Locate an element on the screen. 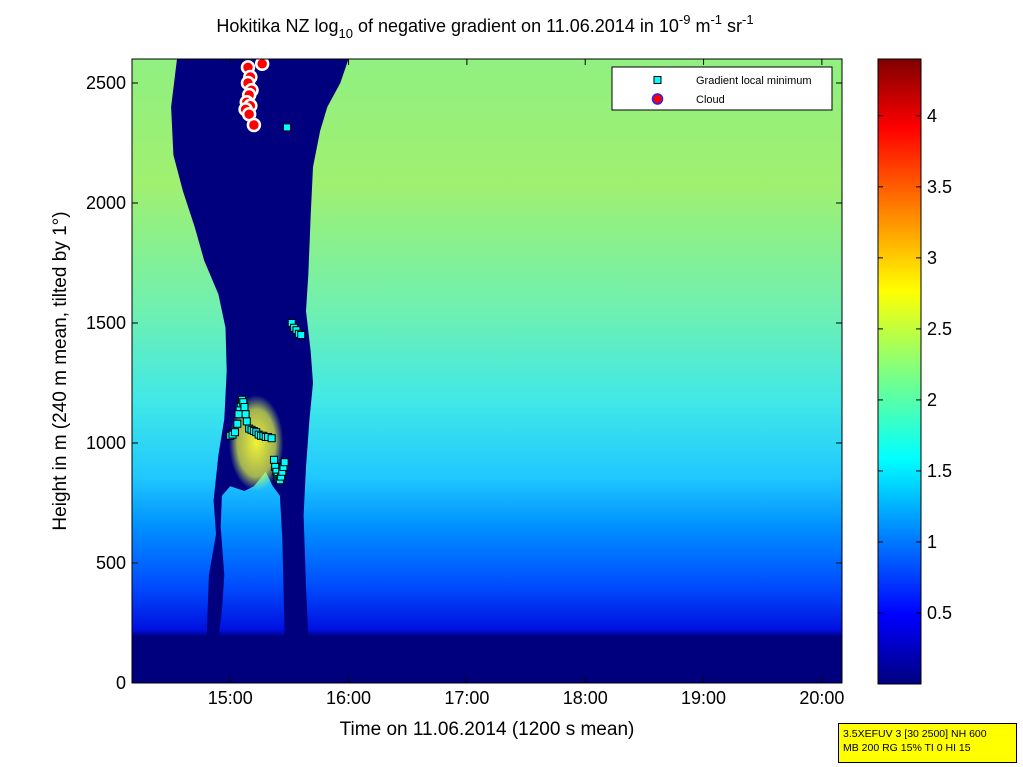 The image size is (1023, 767). colorbar-tick-label: 2.5 is located at coordinates (939, 329).